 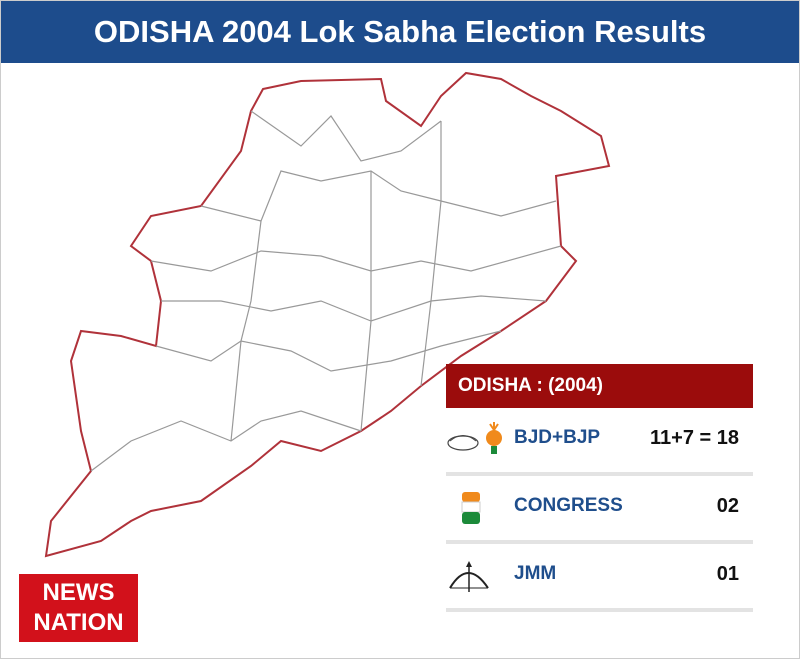 What do you see at coordinates (727, 506) in the screenshot?
I see `seats: 02` at bounding box center [727, 506].